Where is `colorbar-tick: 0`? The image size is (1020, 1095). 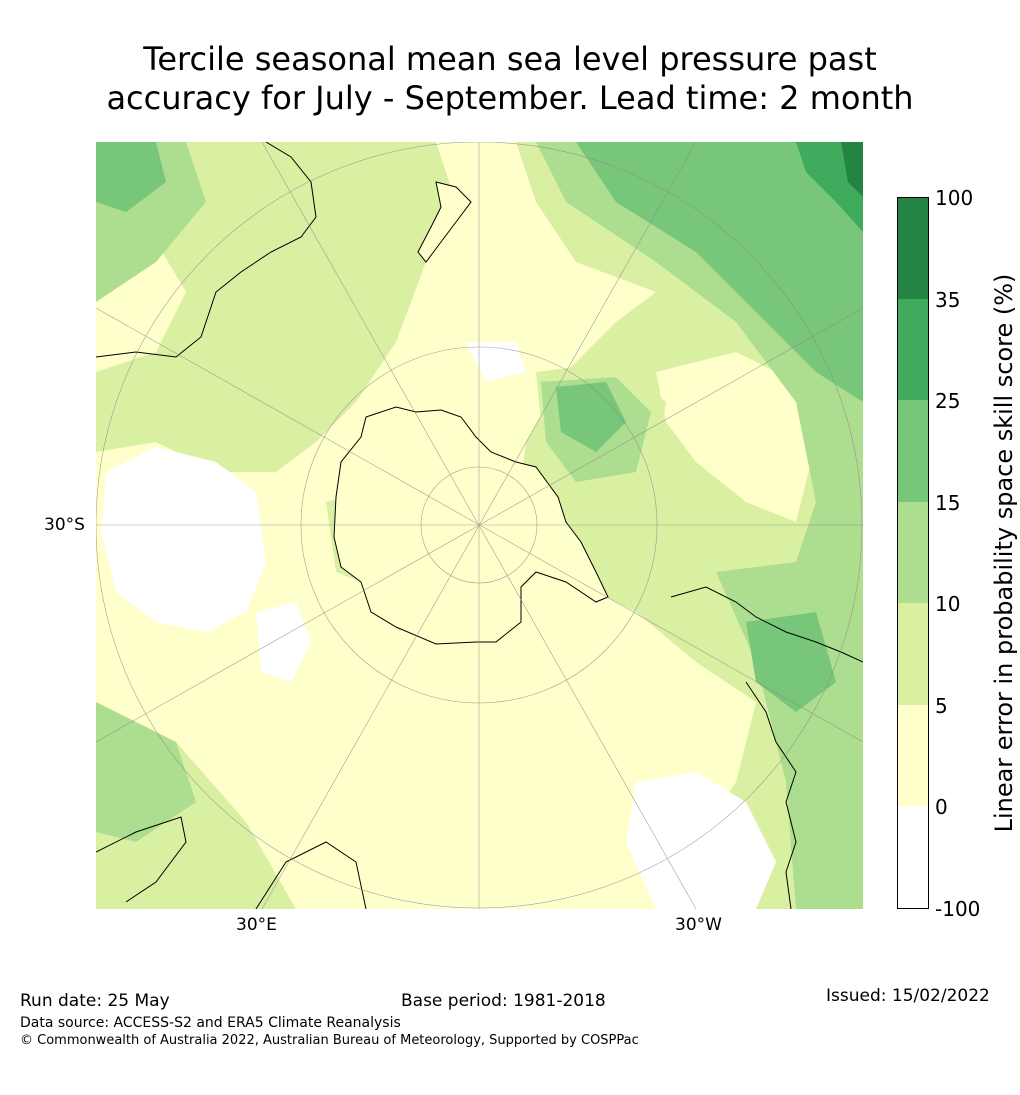 colorbar-tick: 0 is located at coordinates (941, 807).